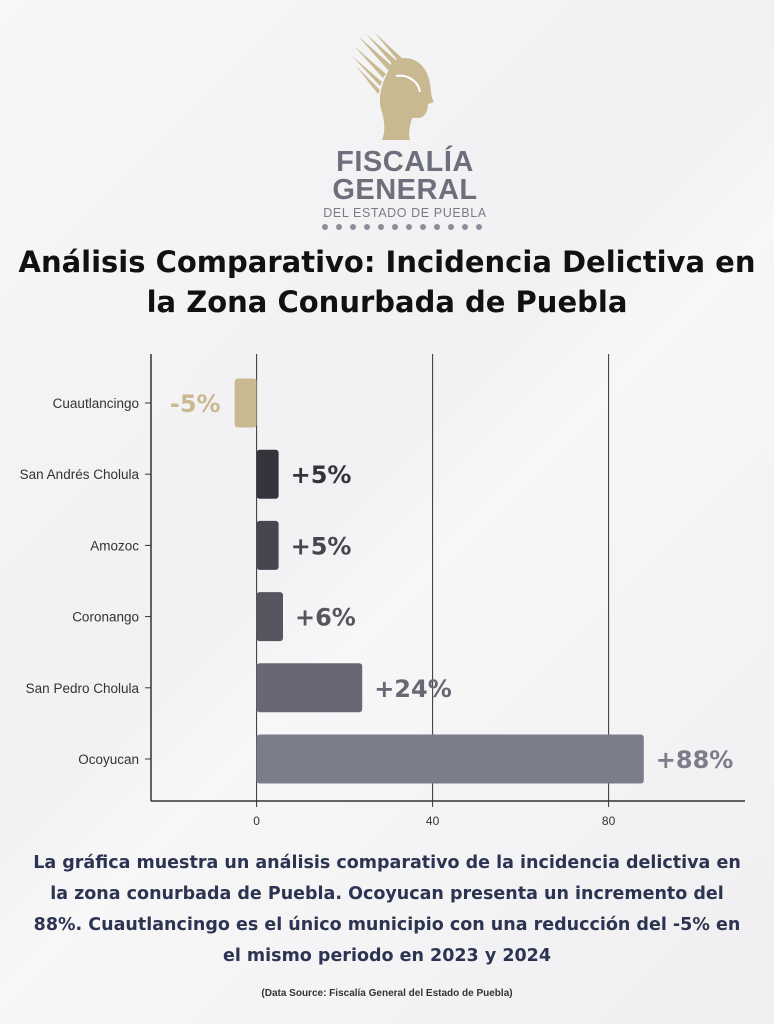 The height and width of the screenshot is (1024, 774). I want to click on value-label-3: +6%, so click(325, 618).